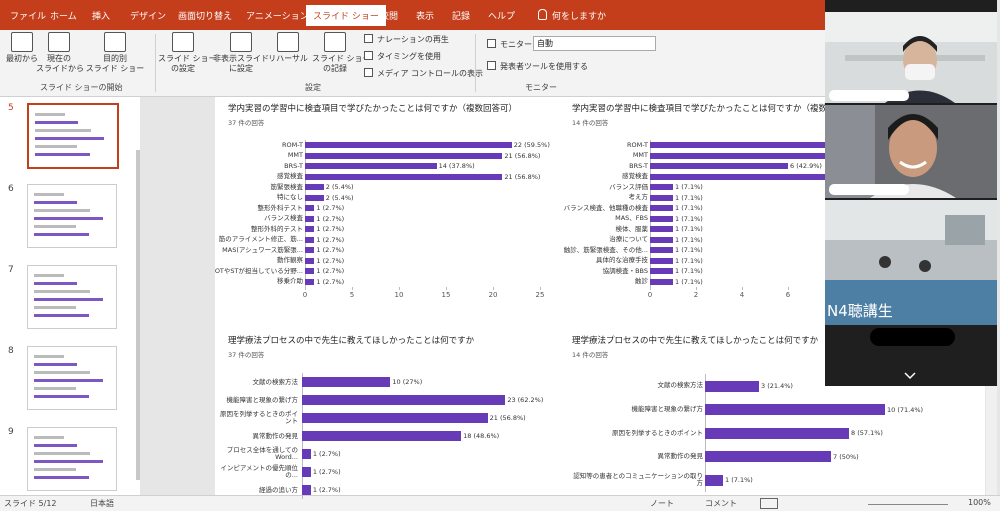  What do you see at coordinates (305, 213) in the screenshot?
I see `axis-line` at bounding box center [305, 213].